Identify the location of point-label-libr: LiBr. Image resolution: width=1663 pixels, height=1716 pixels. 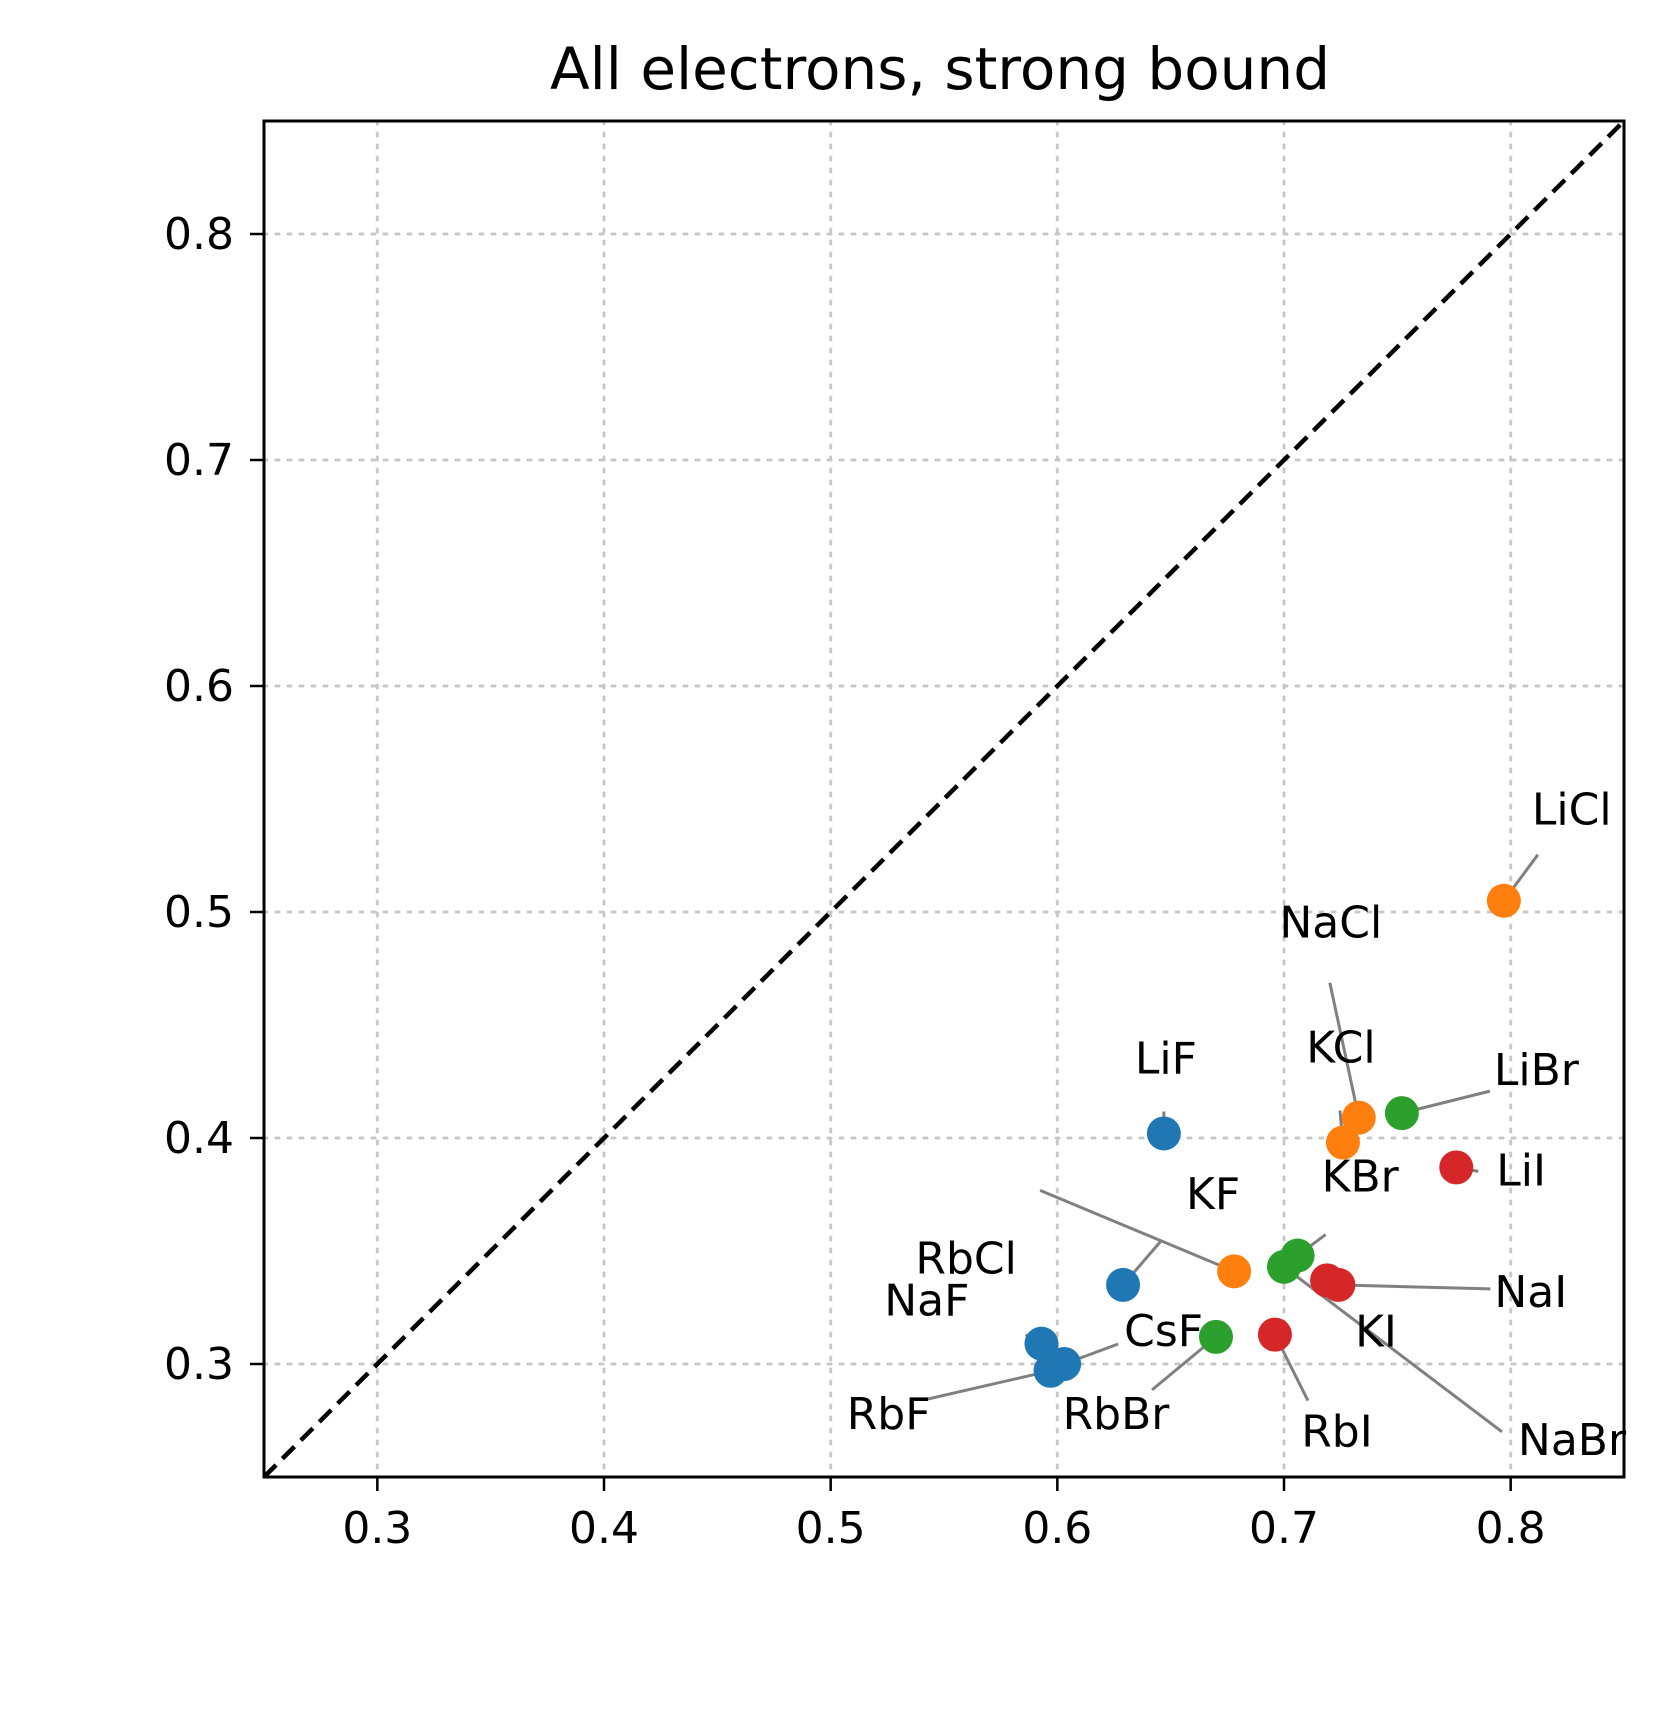
(1537, 1070).